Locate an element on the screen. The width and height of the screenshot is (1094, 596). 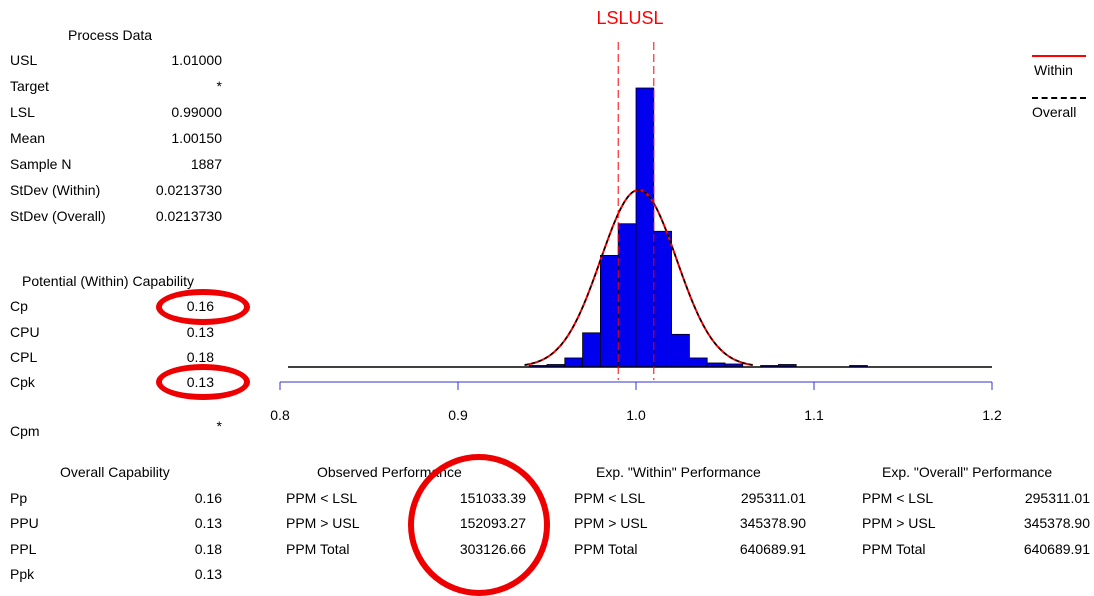
process-row-label: USL is located at coordinates (24, 60).